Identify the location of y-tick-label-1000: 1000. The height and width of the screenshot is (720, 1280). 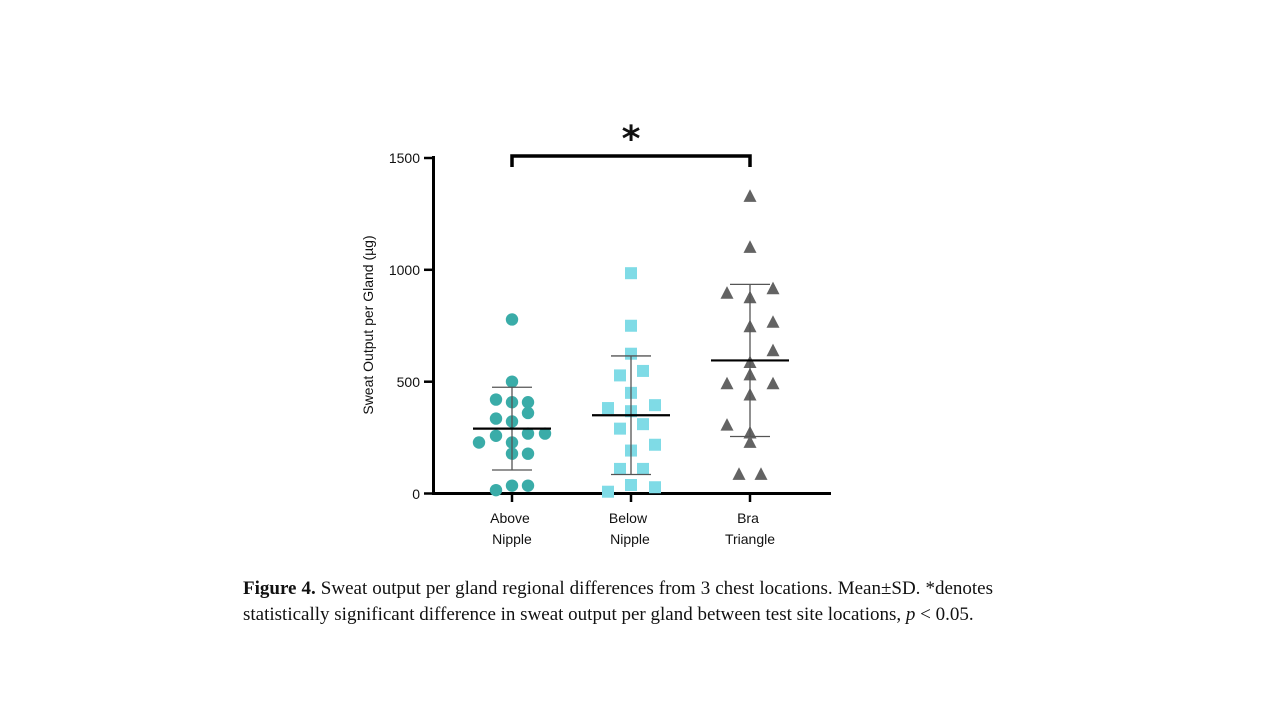
(404, 270).